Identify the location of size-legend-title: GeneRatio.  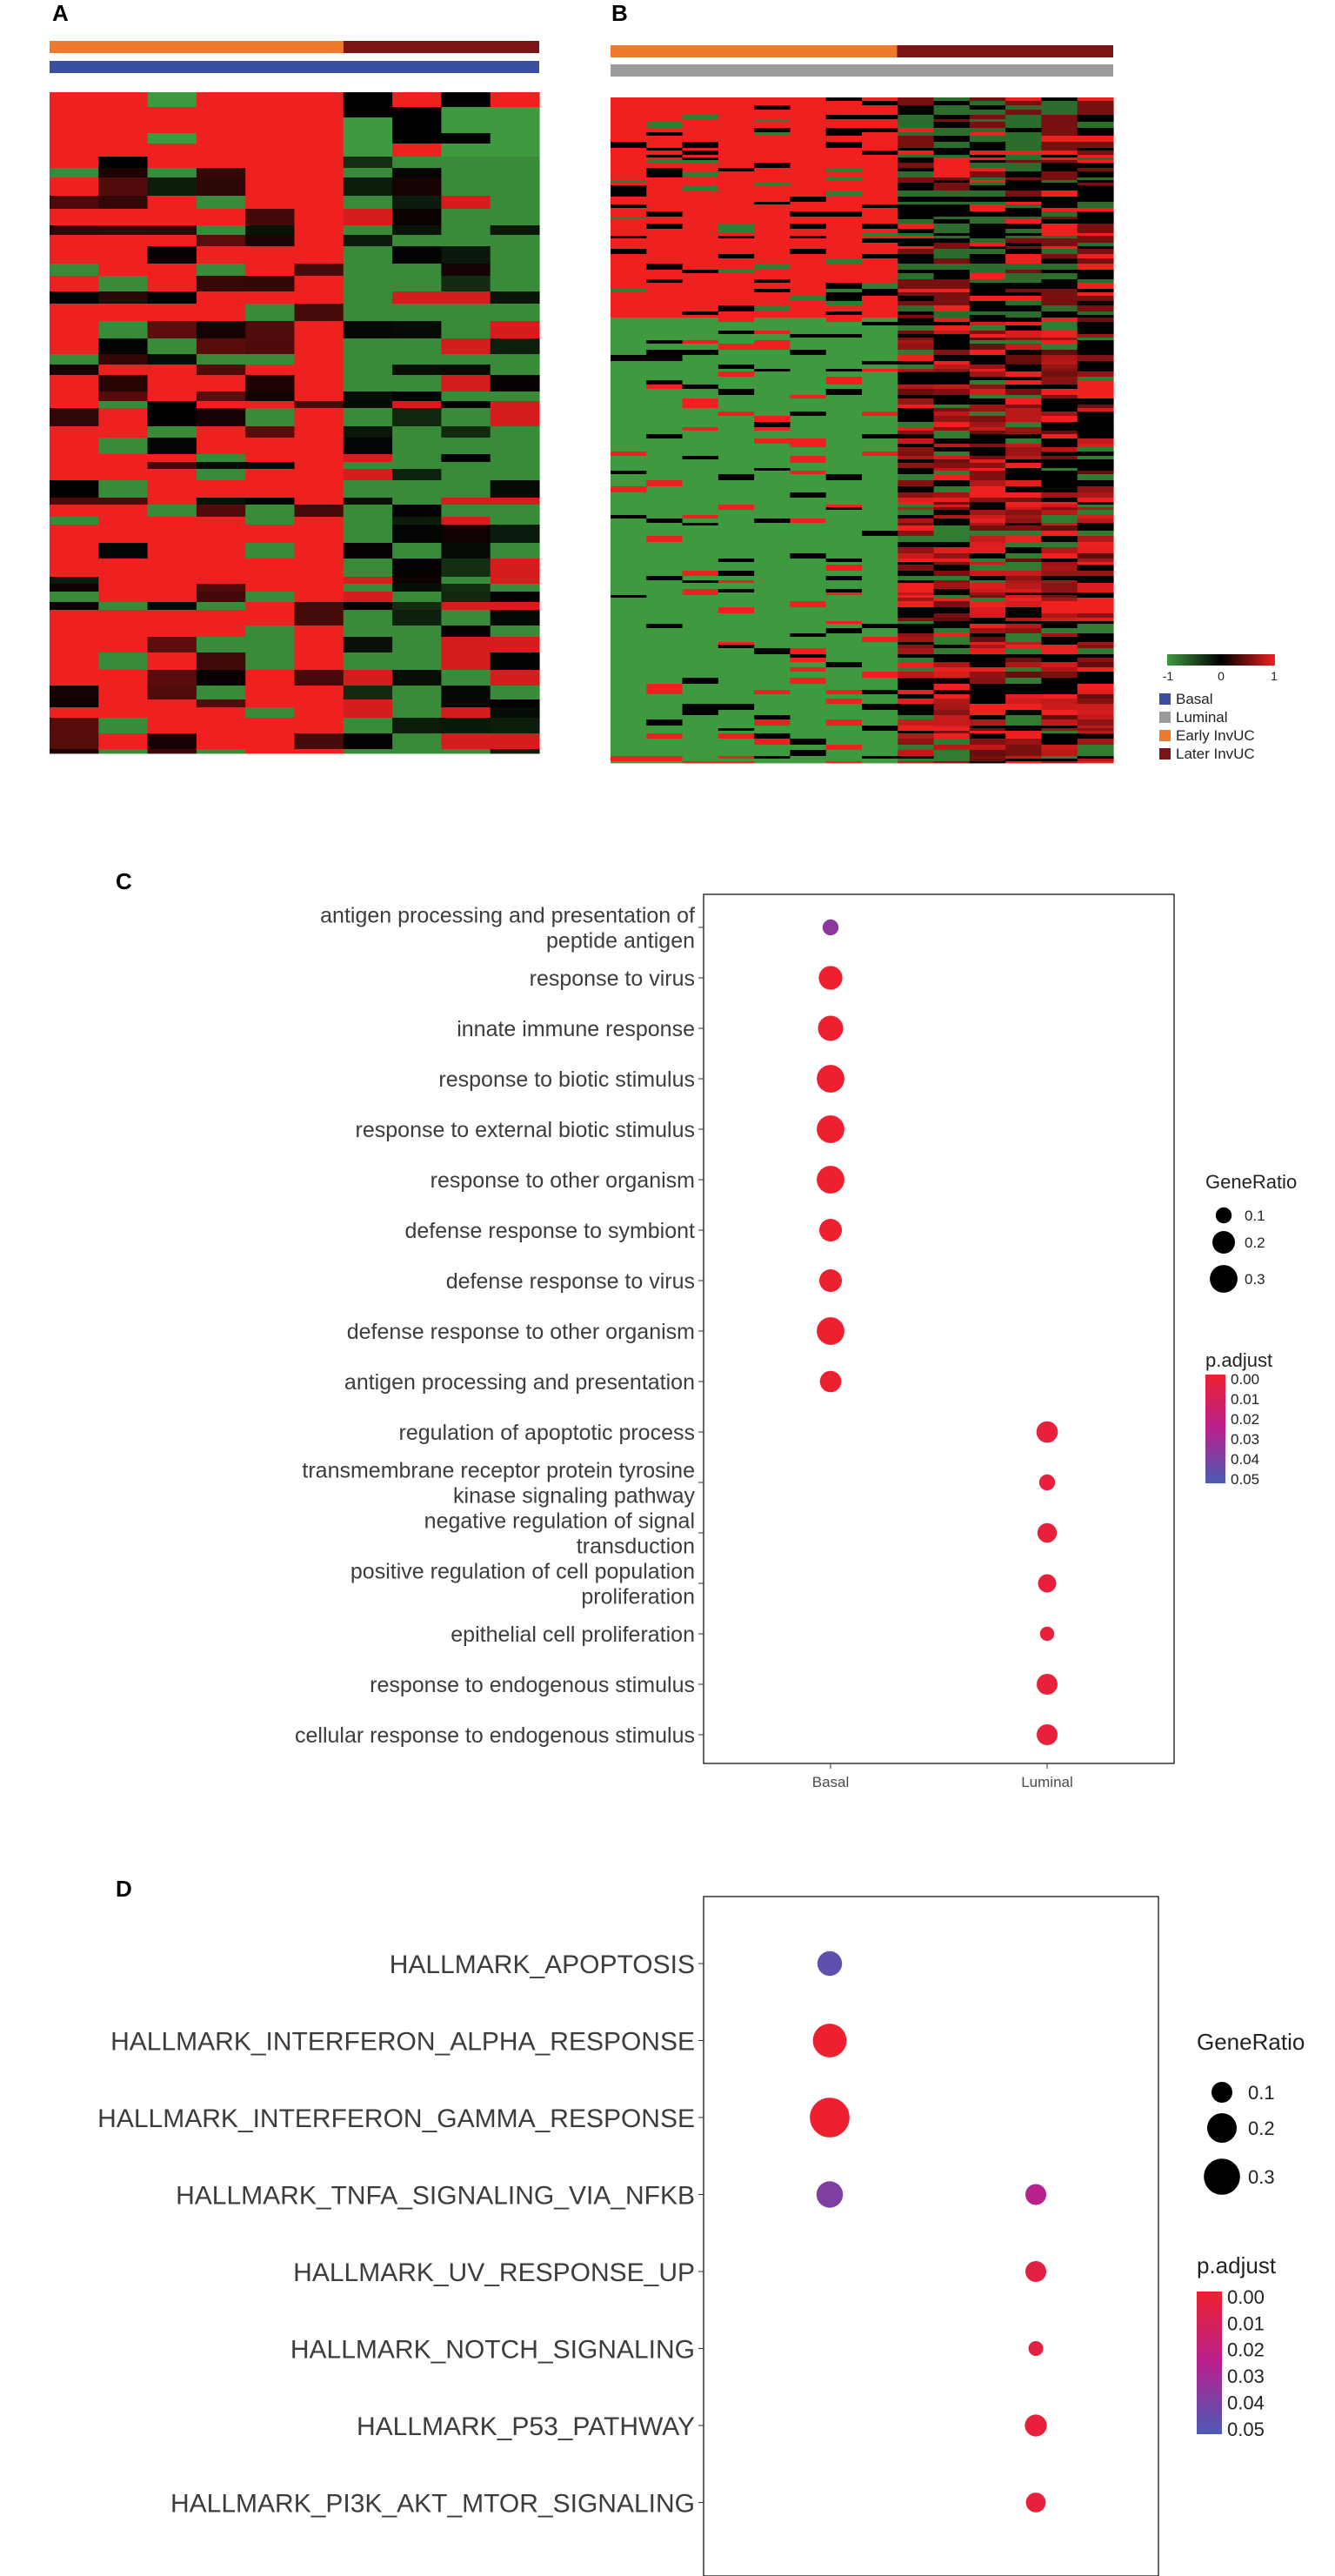
(1251, 2042).